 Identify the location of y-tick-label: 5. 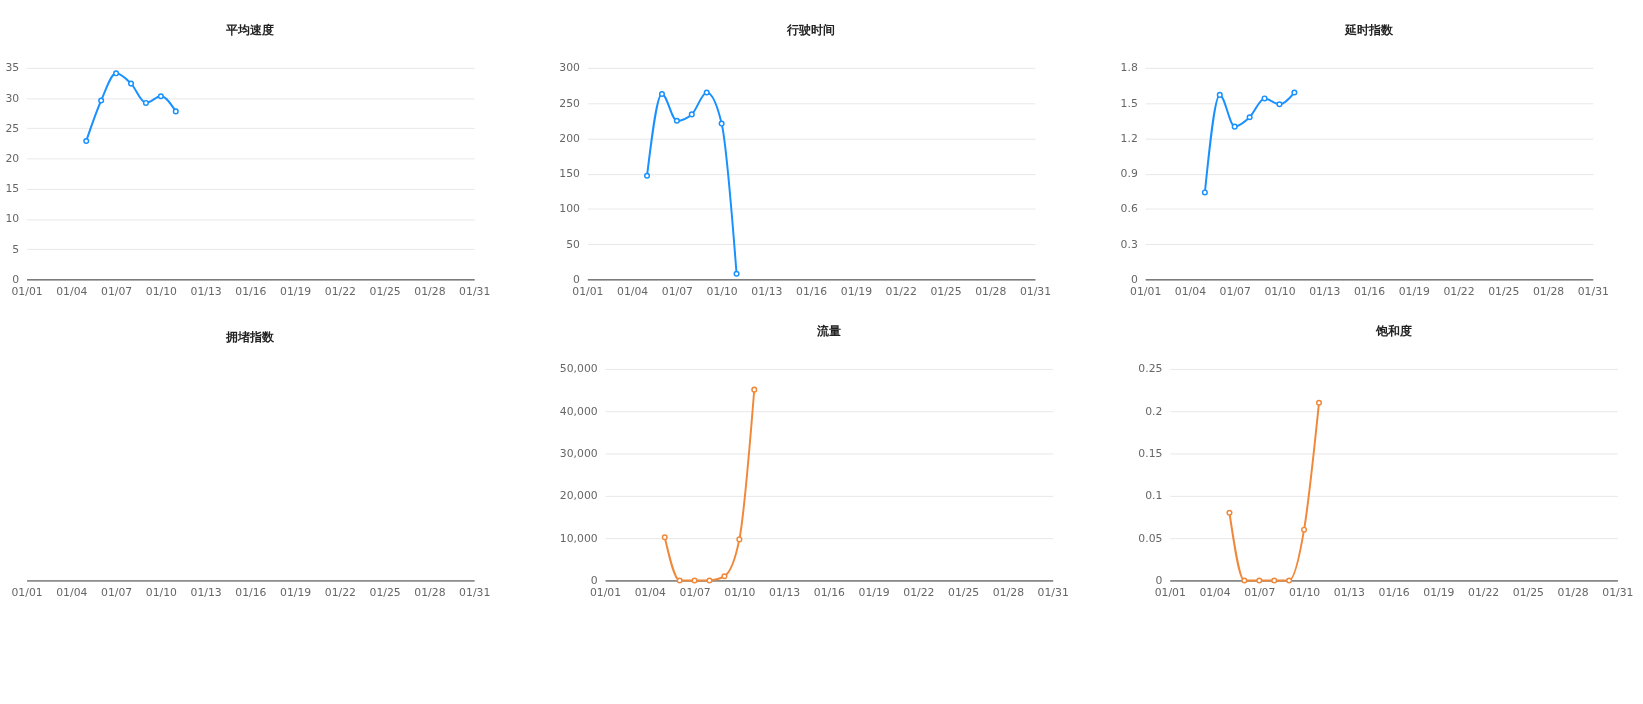
(16, 249).